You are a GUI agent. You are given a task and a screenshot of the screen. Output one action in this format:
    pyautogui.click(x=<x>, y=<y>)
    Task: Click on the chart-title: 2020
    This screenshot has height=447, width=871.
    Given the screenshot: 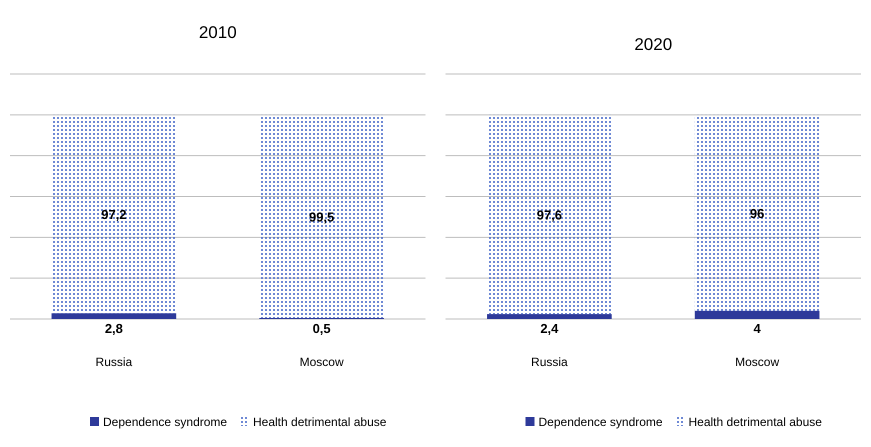 What is the action you would take?
    pyautogui.click(x=653, y=44)
    